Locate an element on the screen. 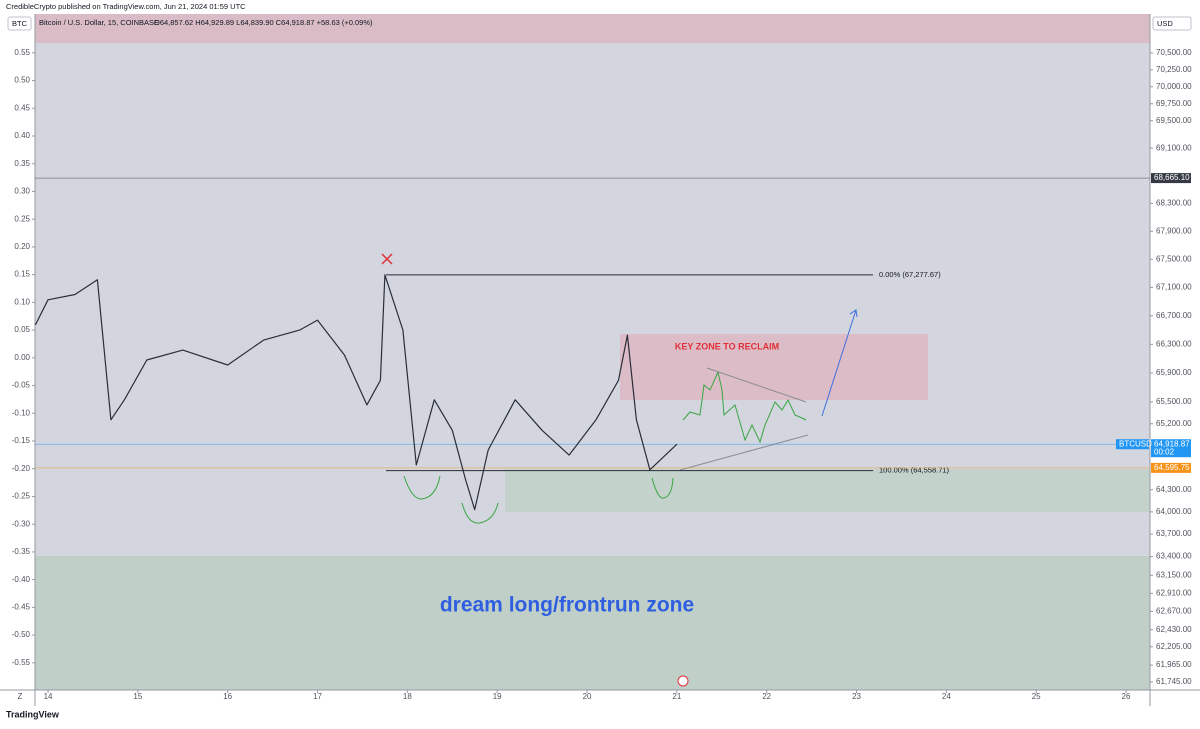  price-label: 68,665.10 is located at coordinates (1172, 177).